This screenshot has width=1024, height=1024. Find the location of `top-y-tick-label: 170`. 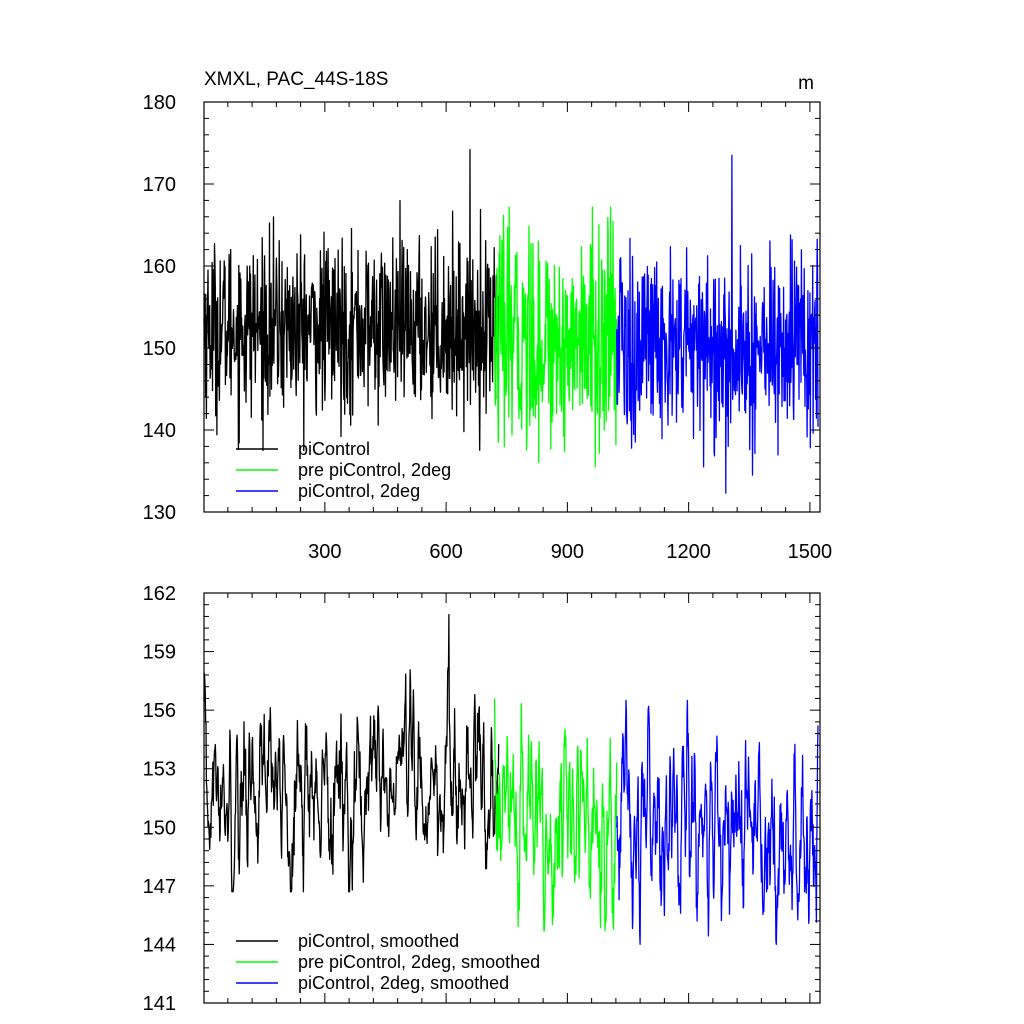

top-y-tick-label: 170 is located at coordinates (159, 185).